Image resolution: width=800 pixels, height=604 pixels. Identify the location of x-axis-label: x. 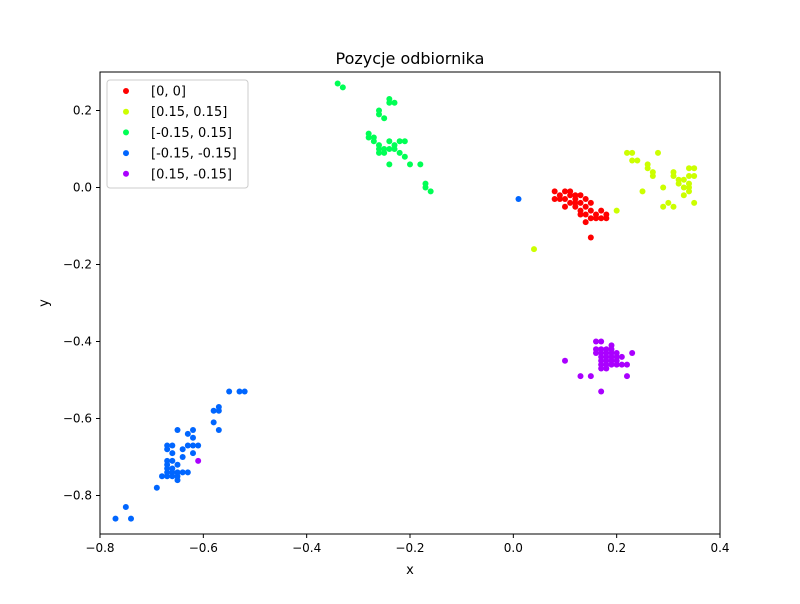
(410, 570).